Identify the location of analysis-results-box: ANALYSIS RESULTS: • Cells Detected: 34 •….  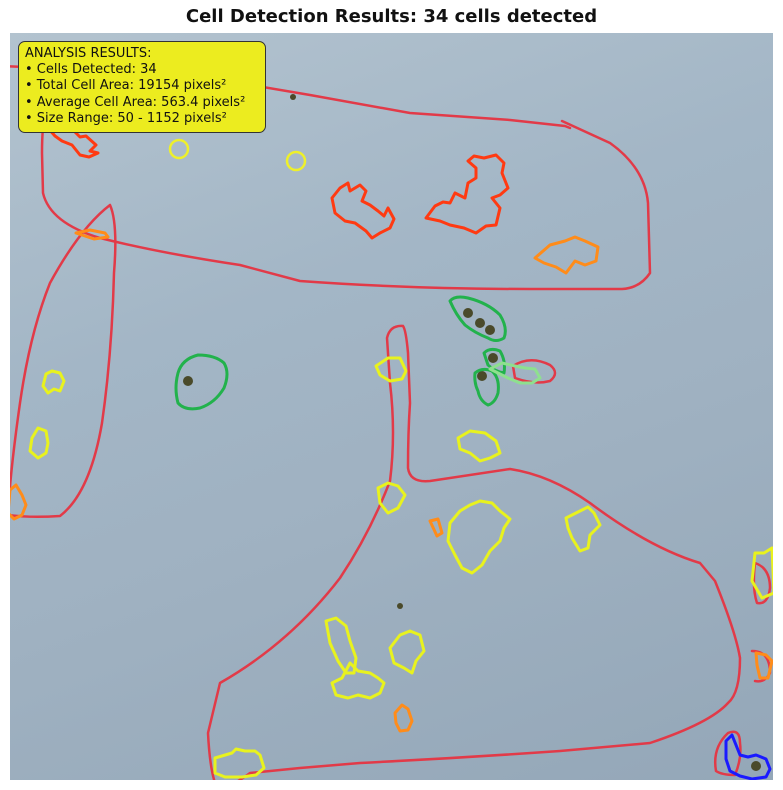
(142, 87).